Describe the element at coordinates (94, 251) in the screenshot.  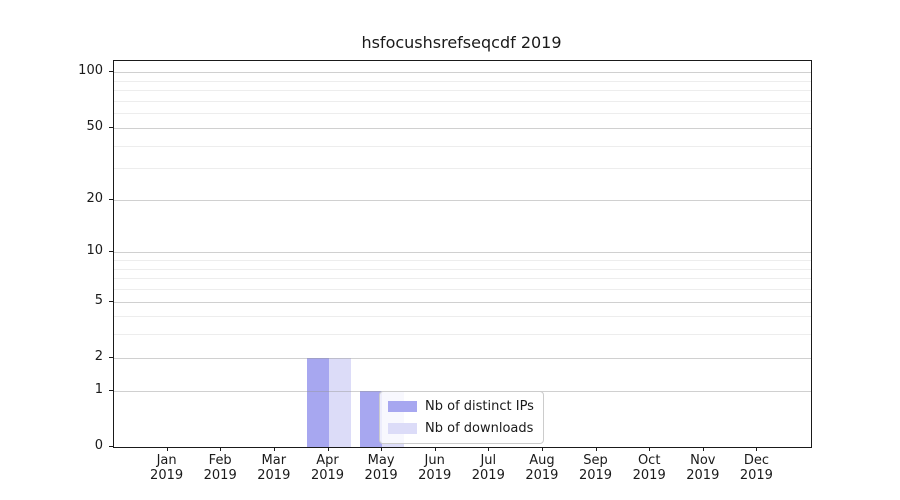
I see `y-tick-label-10: 10` at that location.